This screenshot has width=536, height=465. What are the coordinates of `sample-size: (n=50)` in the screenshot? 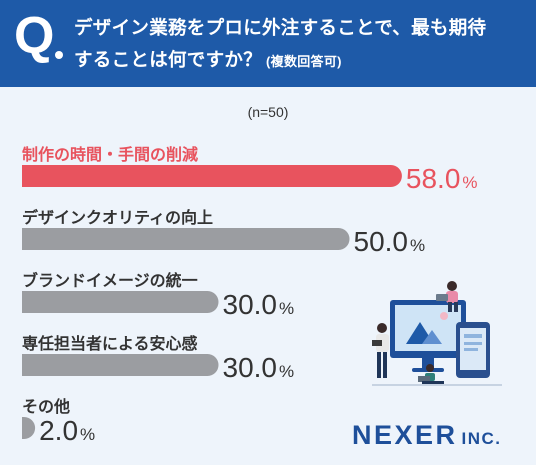 It's located at (268, 112).